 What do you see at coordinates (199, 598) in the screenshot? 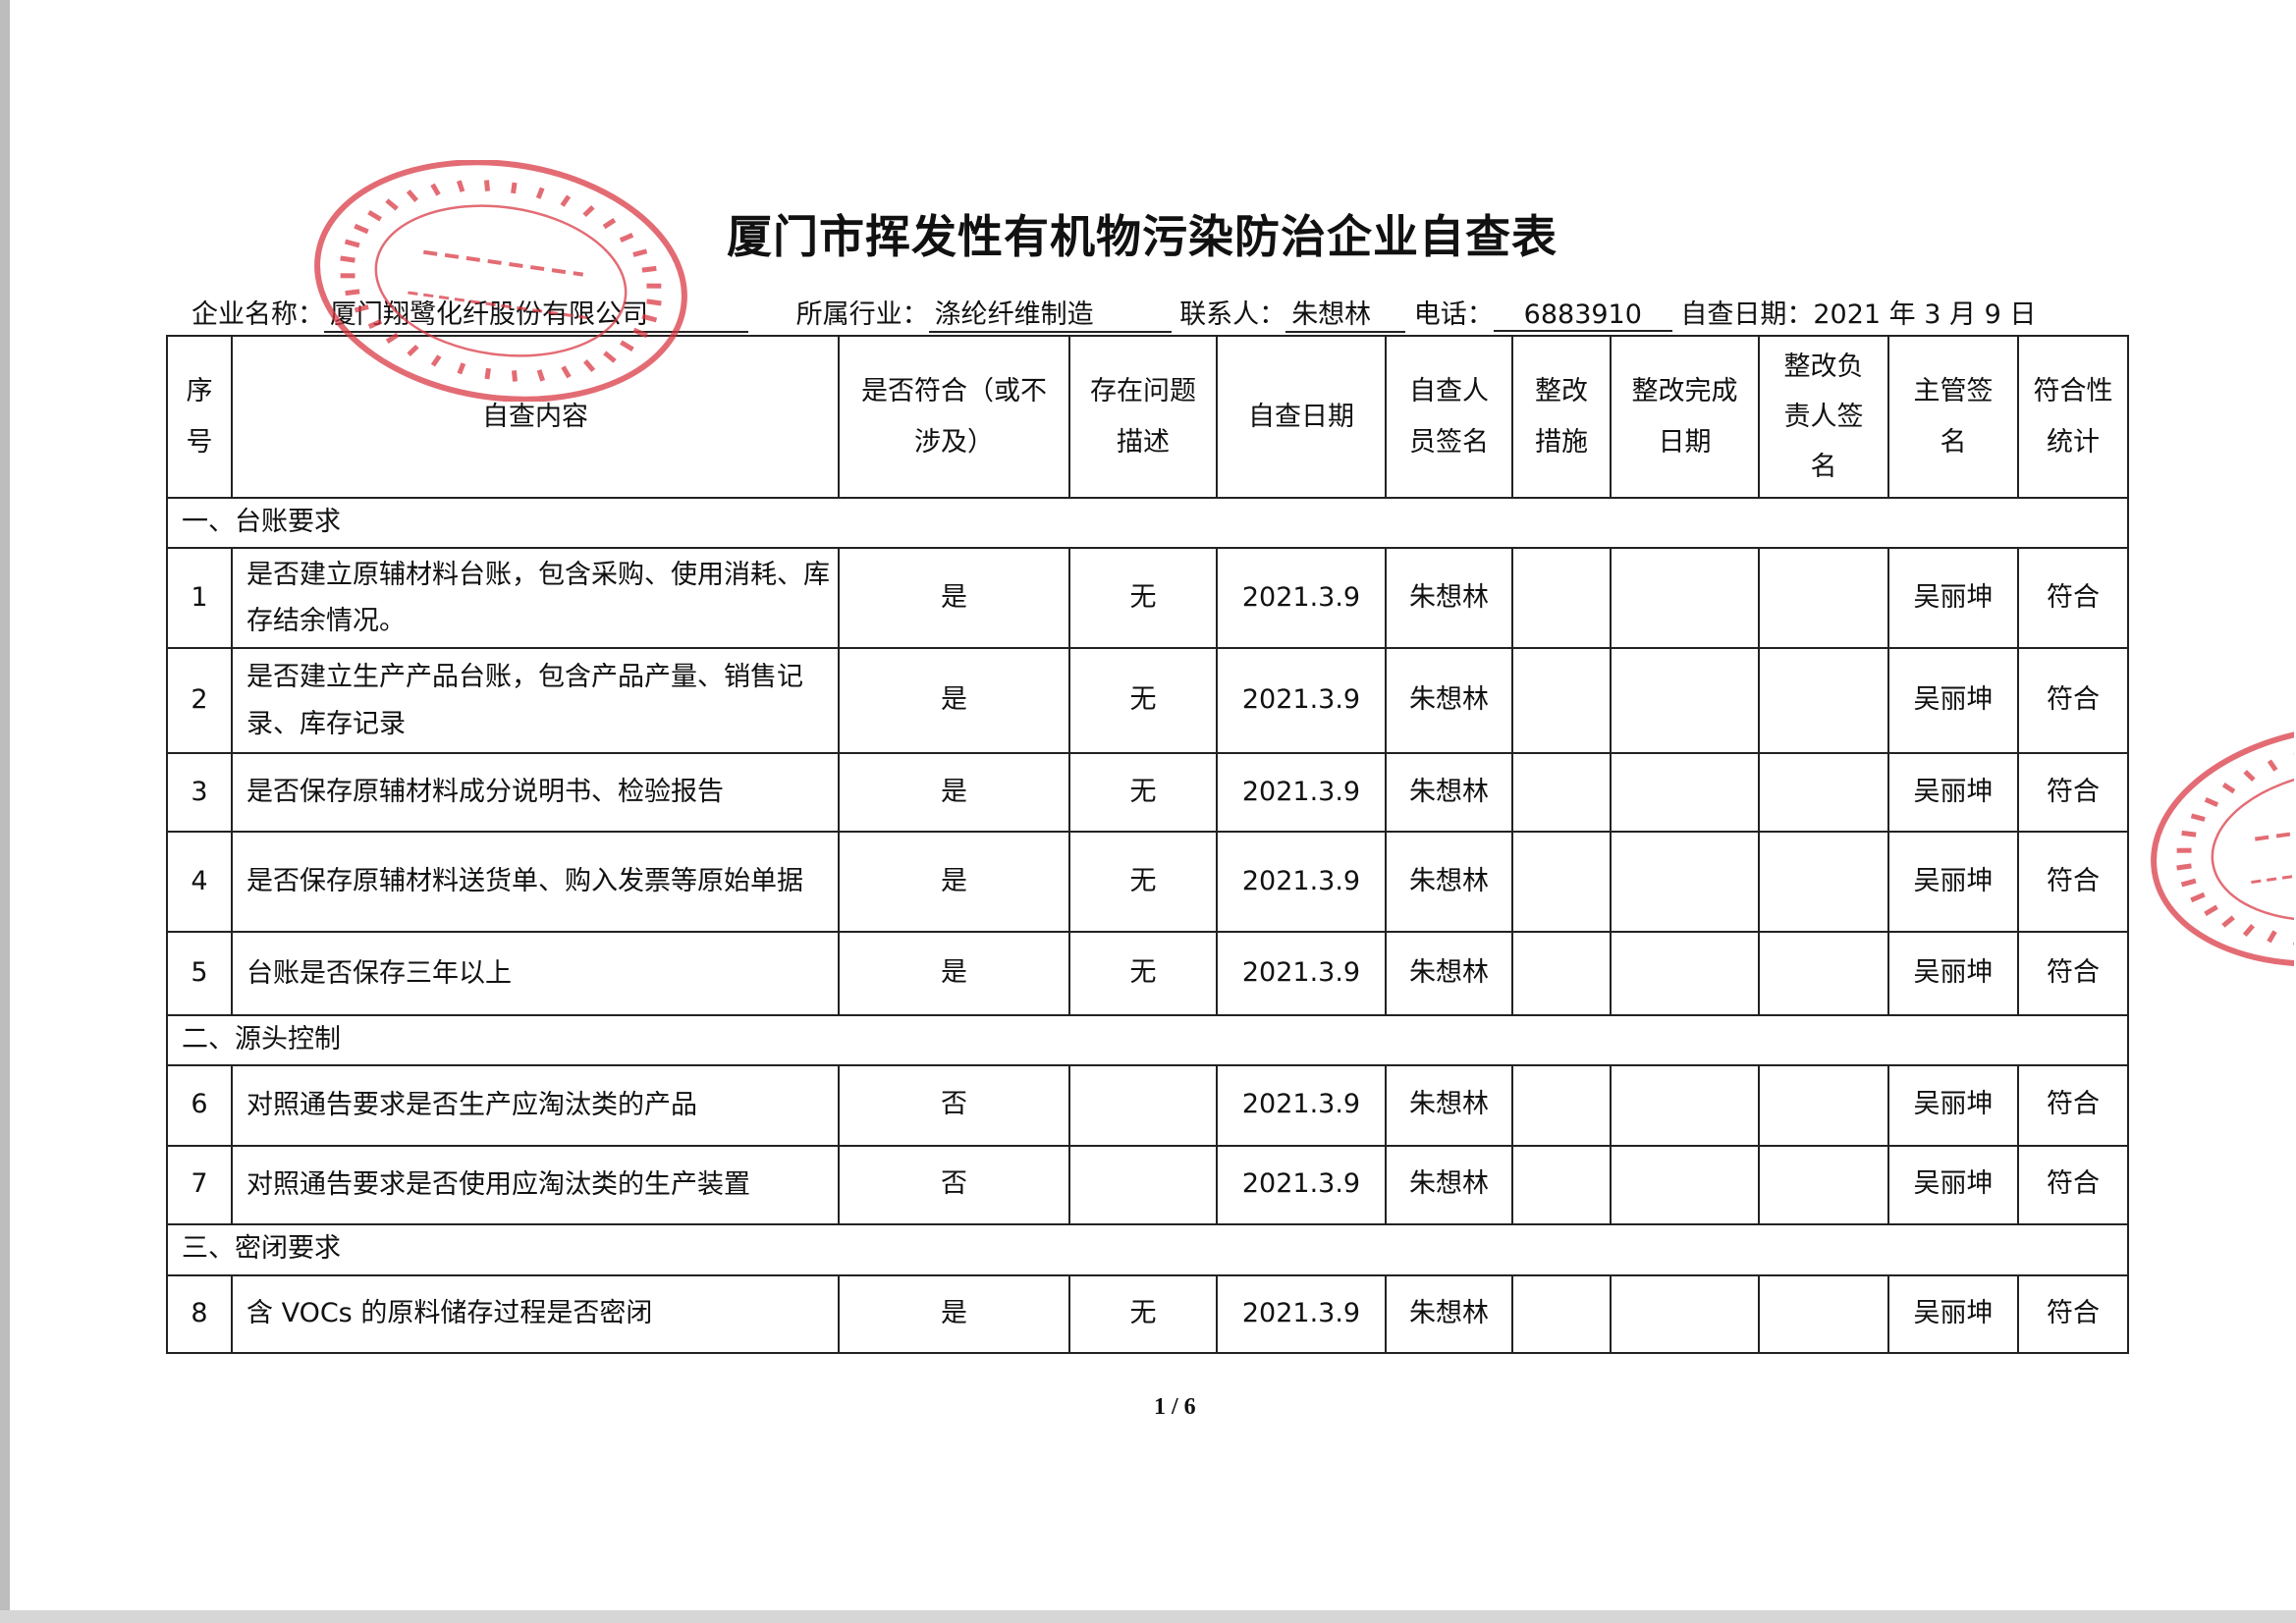
I see `cell-no: 1` at bounding box center [199, 598].